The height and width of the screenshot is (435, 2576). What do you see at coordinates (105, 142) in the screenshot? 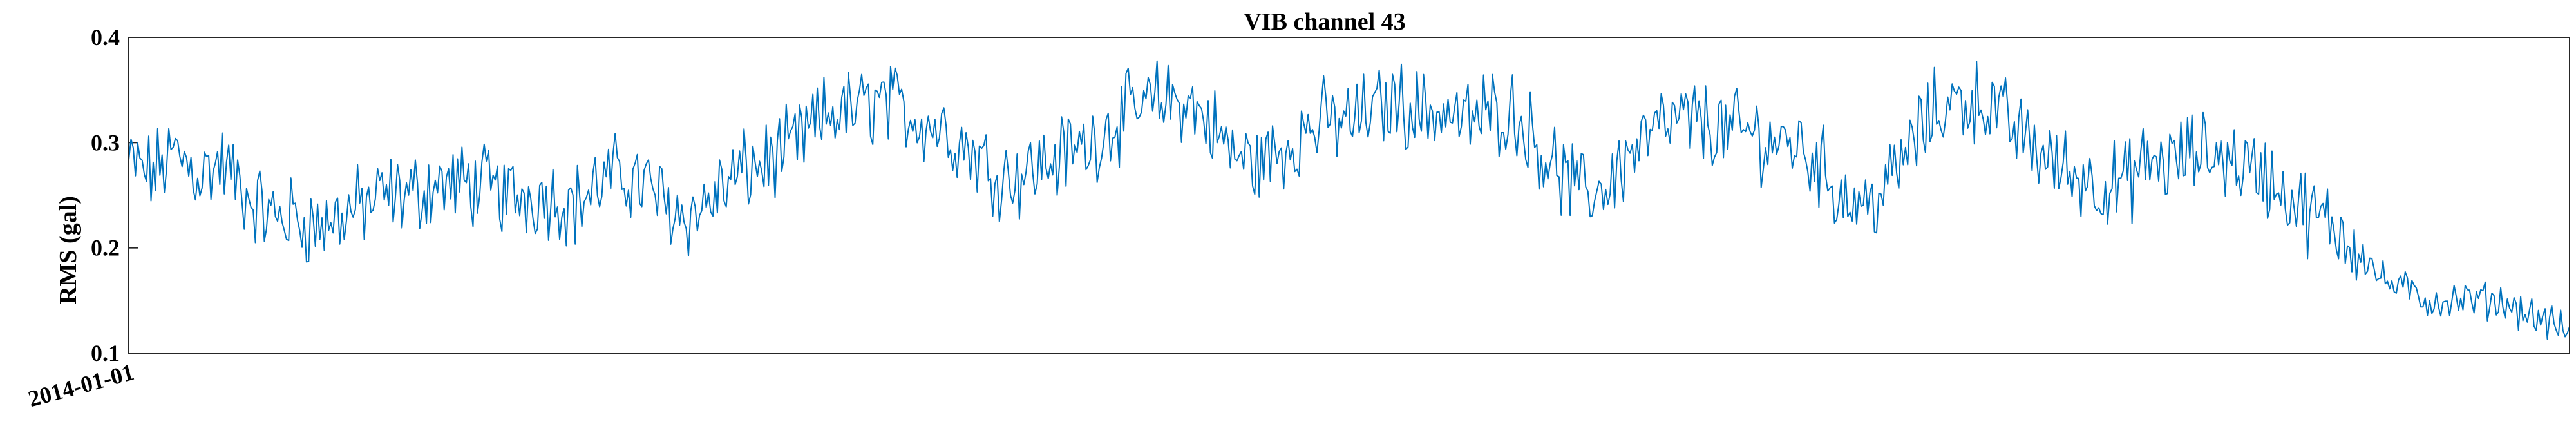
I see `y-tick-label: 0.3` at bounding box center [105, 142].